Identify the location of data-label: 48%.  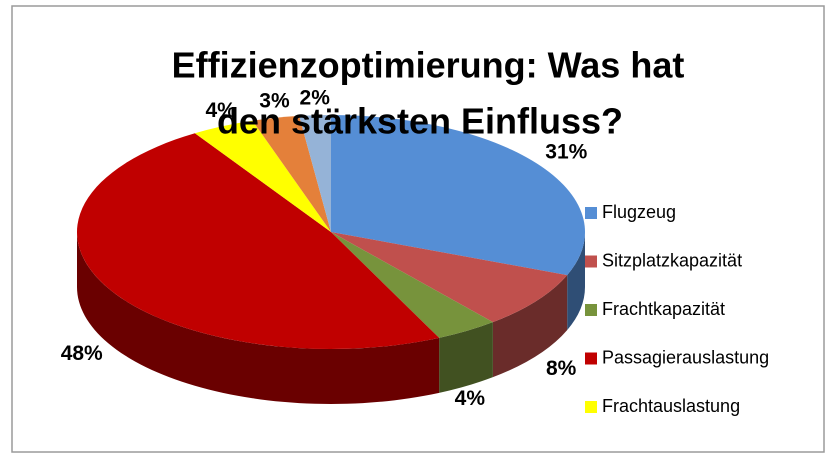
(82, 353).